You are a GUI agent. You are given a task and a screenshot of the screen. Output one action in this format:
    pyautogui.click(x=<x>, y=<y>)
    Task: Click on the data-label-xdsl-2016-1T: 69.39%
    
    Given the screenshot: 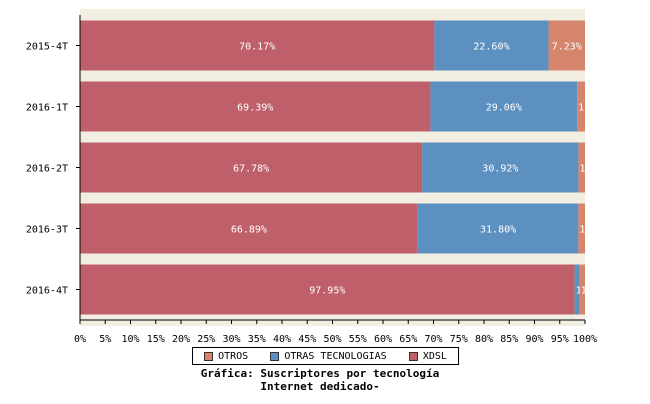 What is the action you would take?
    pyautogui.click(x=255, y=108)
    